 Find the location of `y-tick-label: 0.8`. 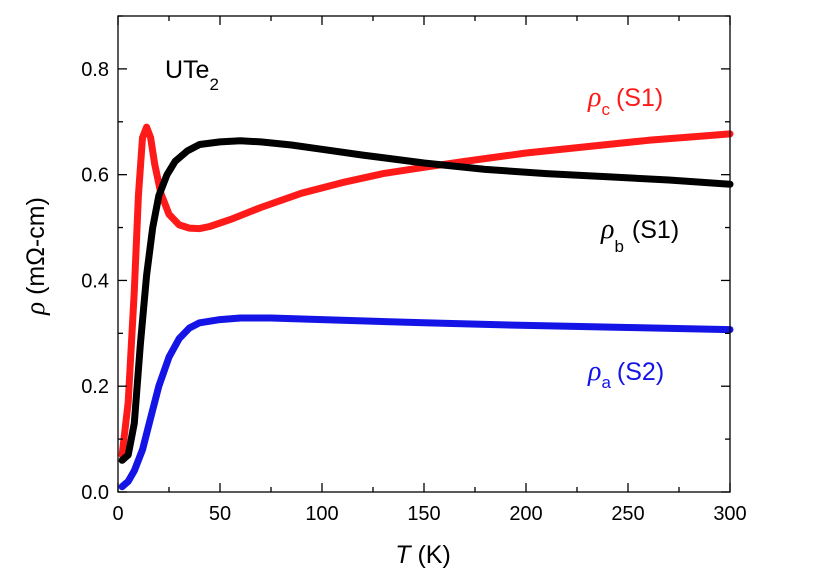

y-tick-label: 0.8 is located at coordinates (95, 70).